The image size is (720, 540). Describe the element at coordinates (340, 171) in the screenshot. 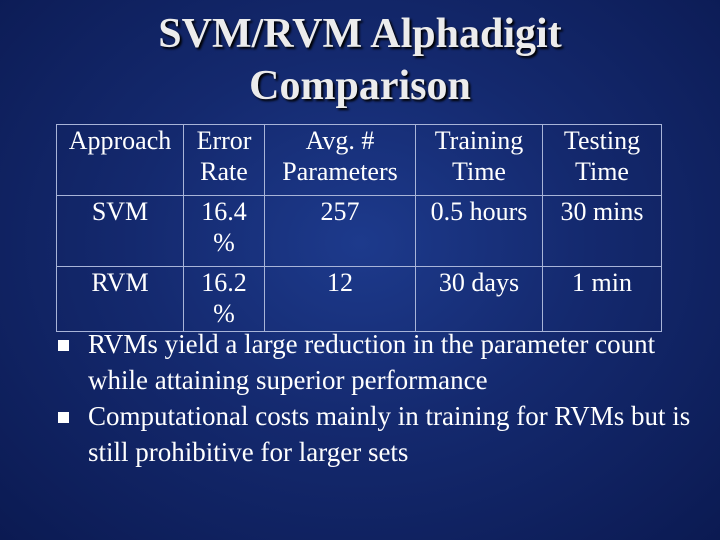

I see `header-parameters-label: Parameters` at that location.